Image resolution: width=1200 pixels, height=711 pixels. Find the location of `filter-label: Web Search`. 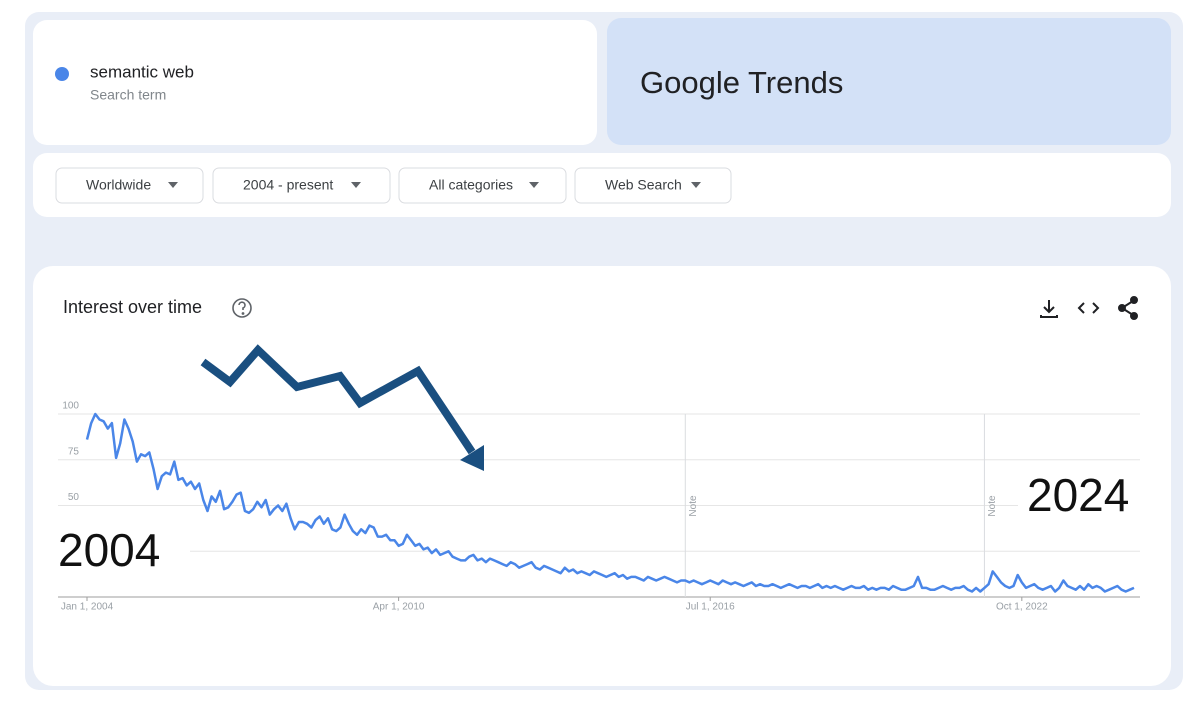

filter-label: Web Search is located at coordinates (643, 185).